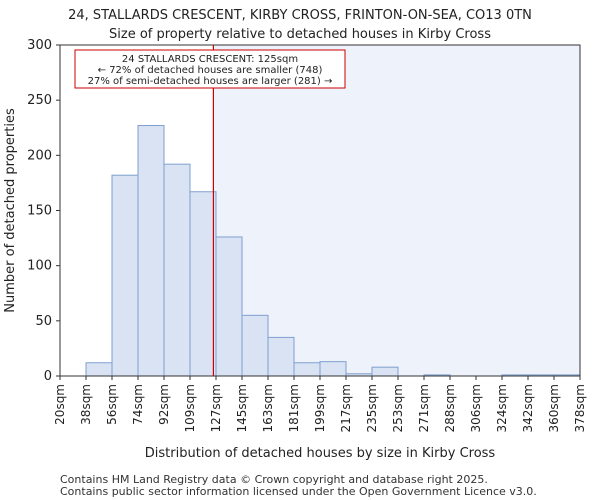  Describe the element at coordinates (307, 369) in the screenshot. I see `bar-181sqm` at that location.